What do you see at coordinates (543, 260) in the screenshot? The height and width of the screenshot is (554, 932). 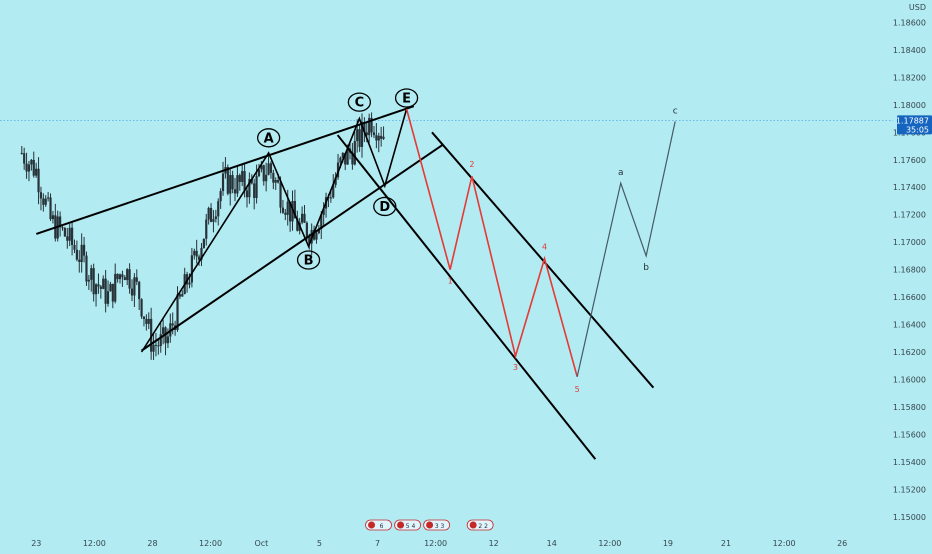 I see `trendline` at bounding box center [543, 260].